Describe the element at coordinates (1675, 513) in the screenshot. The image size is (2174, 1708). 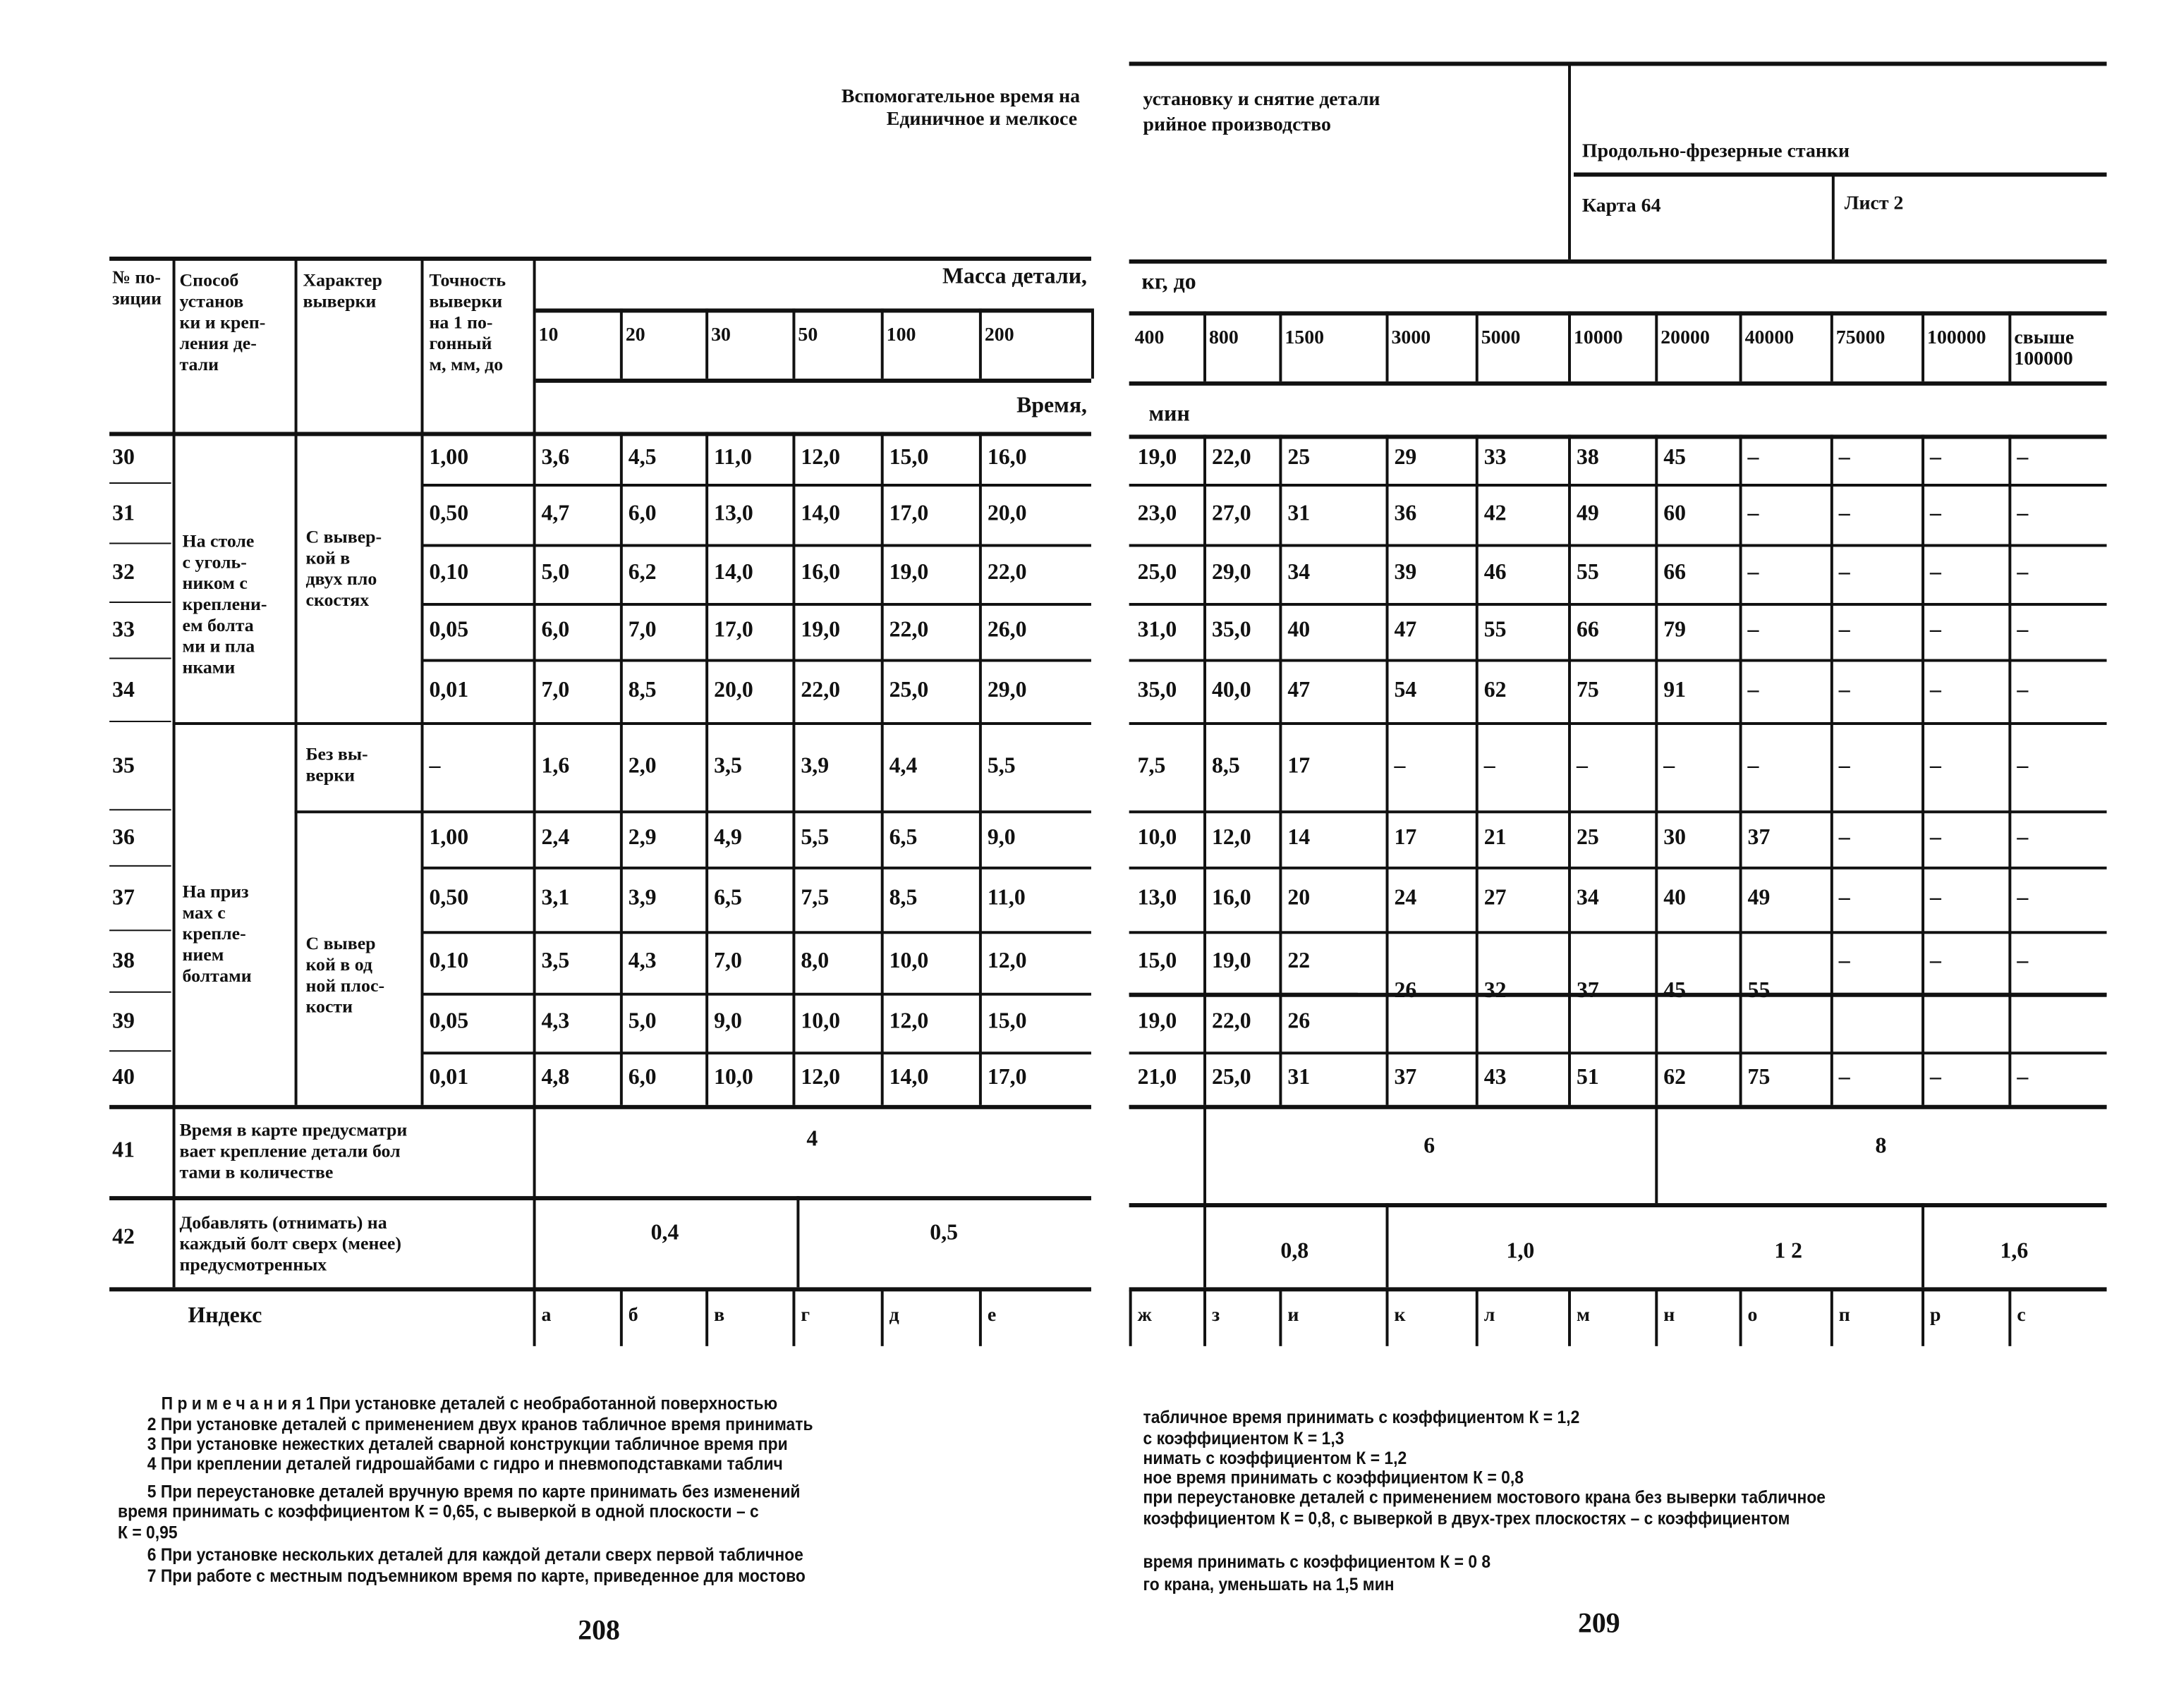
I see `time-value: 60` at that location.